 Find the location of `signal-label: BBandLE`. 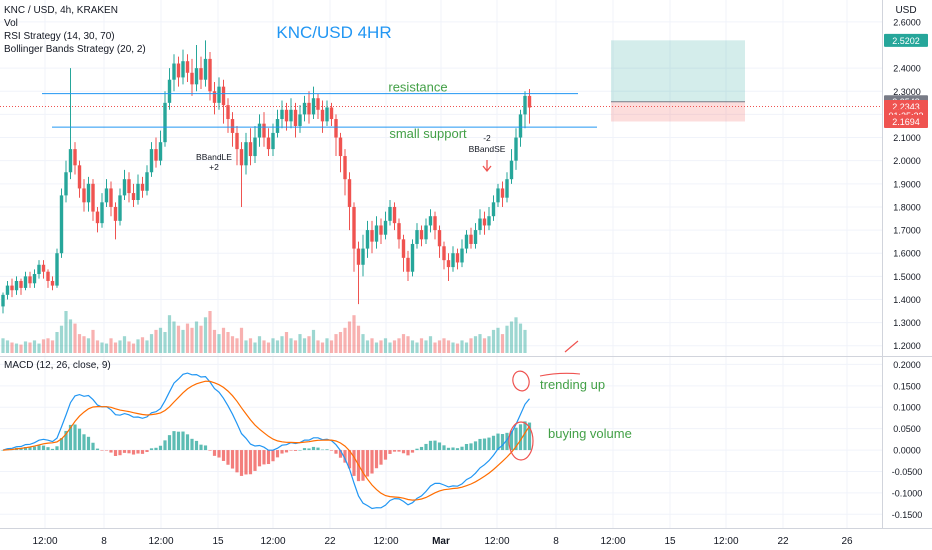

signal-label: BBandLE is located at coordinates (214, 157).